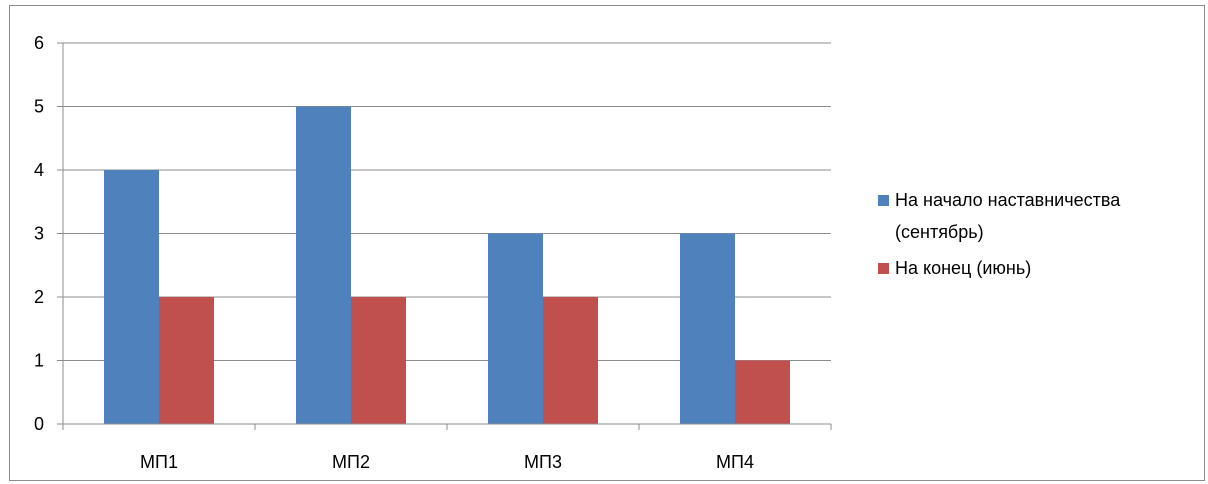 This screenshot has width=1208, height=484. I want to click on bar-МП4-series-1, so click(707, 328).